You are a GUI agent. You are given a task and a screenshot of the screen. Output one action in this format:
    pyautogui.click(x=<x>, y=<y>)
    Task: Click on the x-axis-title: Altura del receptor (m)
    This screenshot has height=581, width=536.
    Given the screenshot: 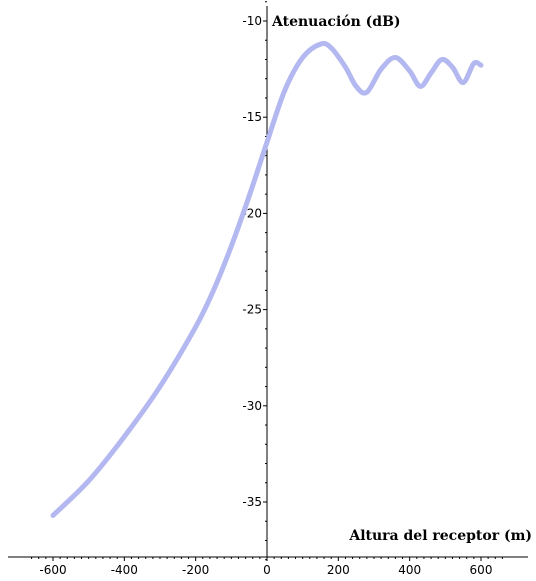 What is the action you would take?
    pyautogui.click(x=440, y=536)
    